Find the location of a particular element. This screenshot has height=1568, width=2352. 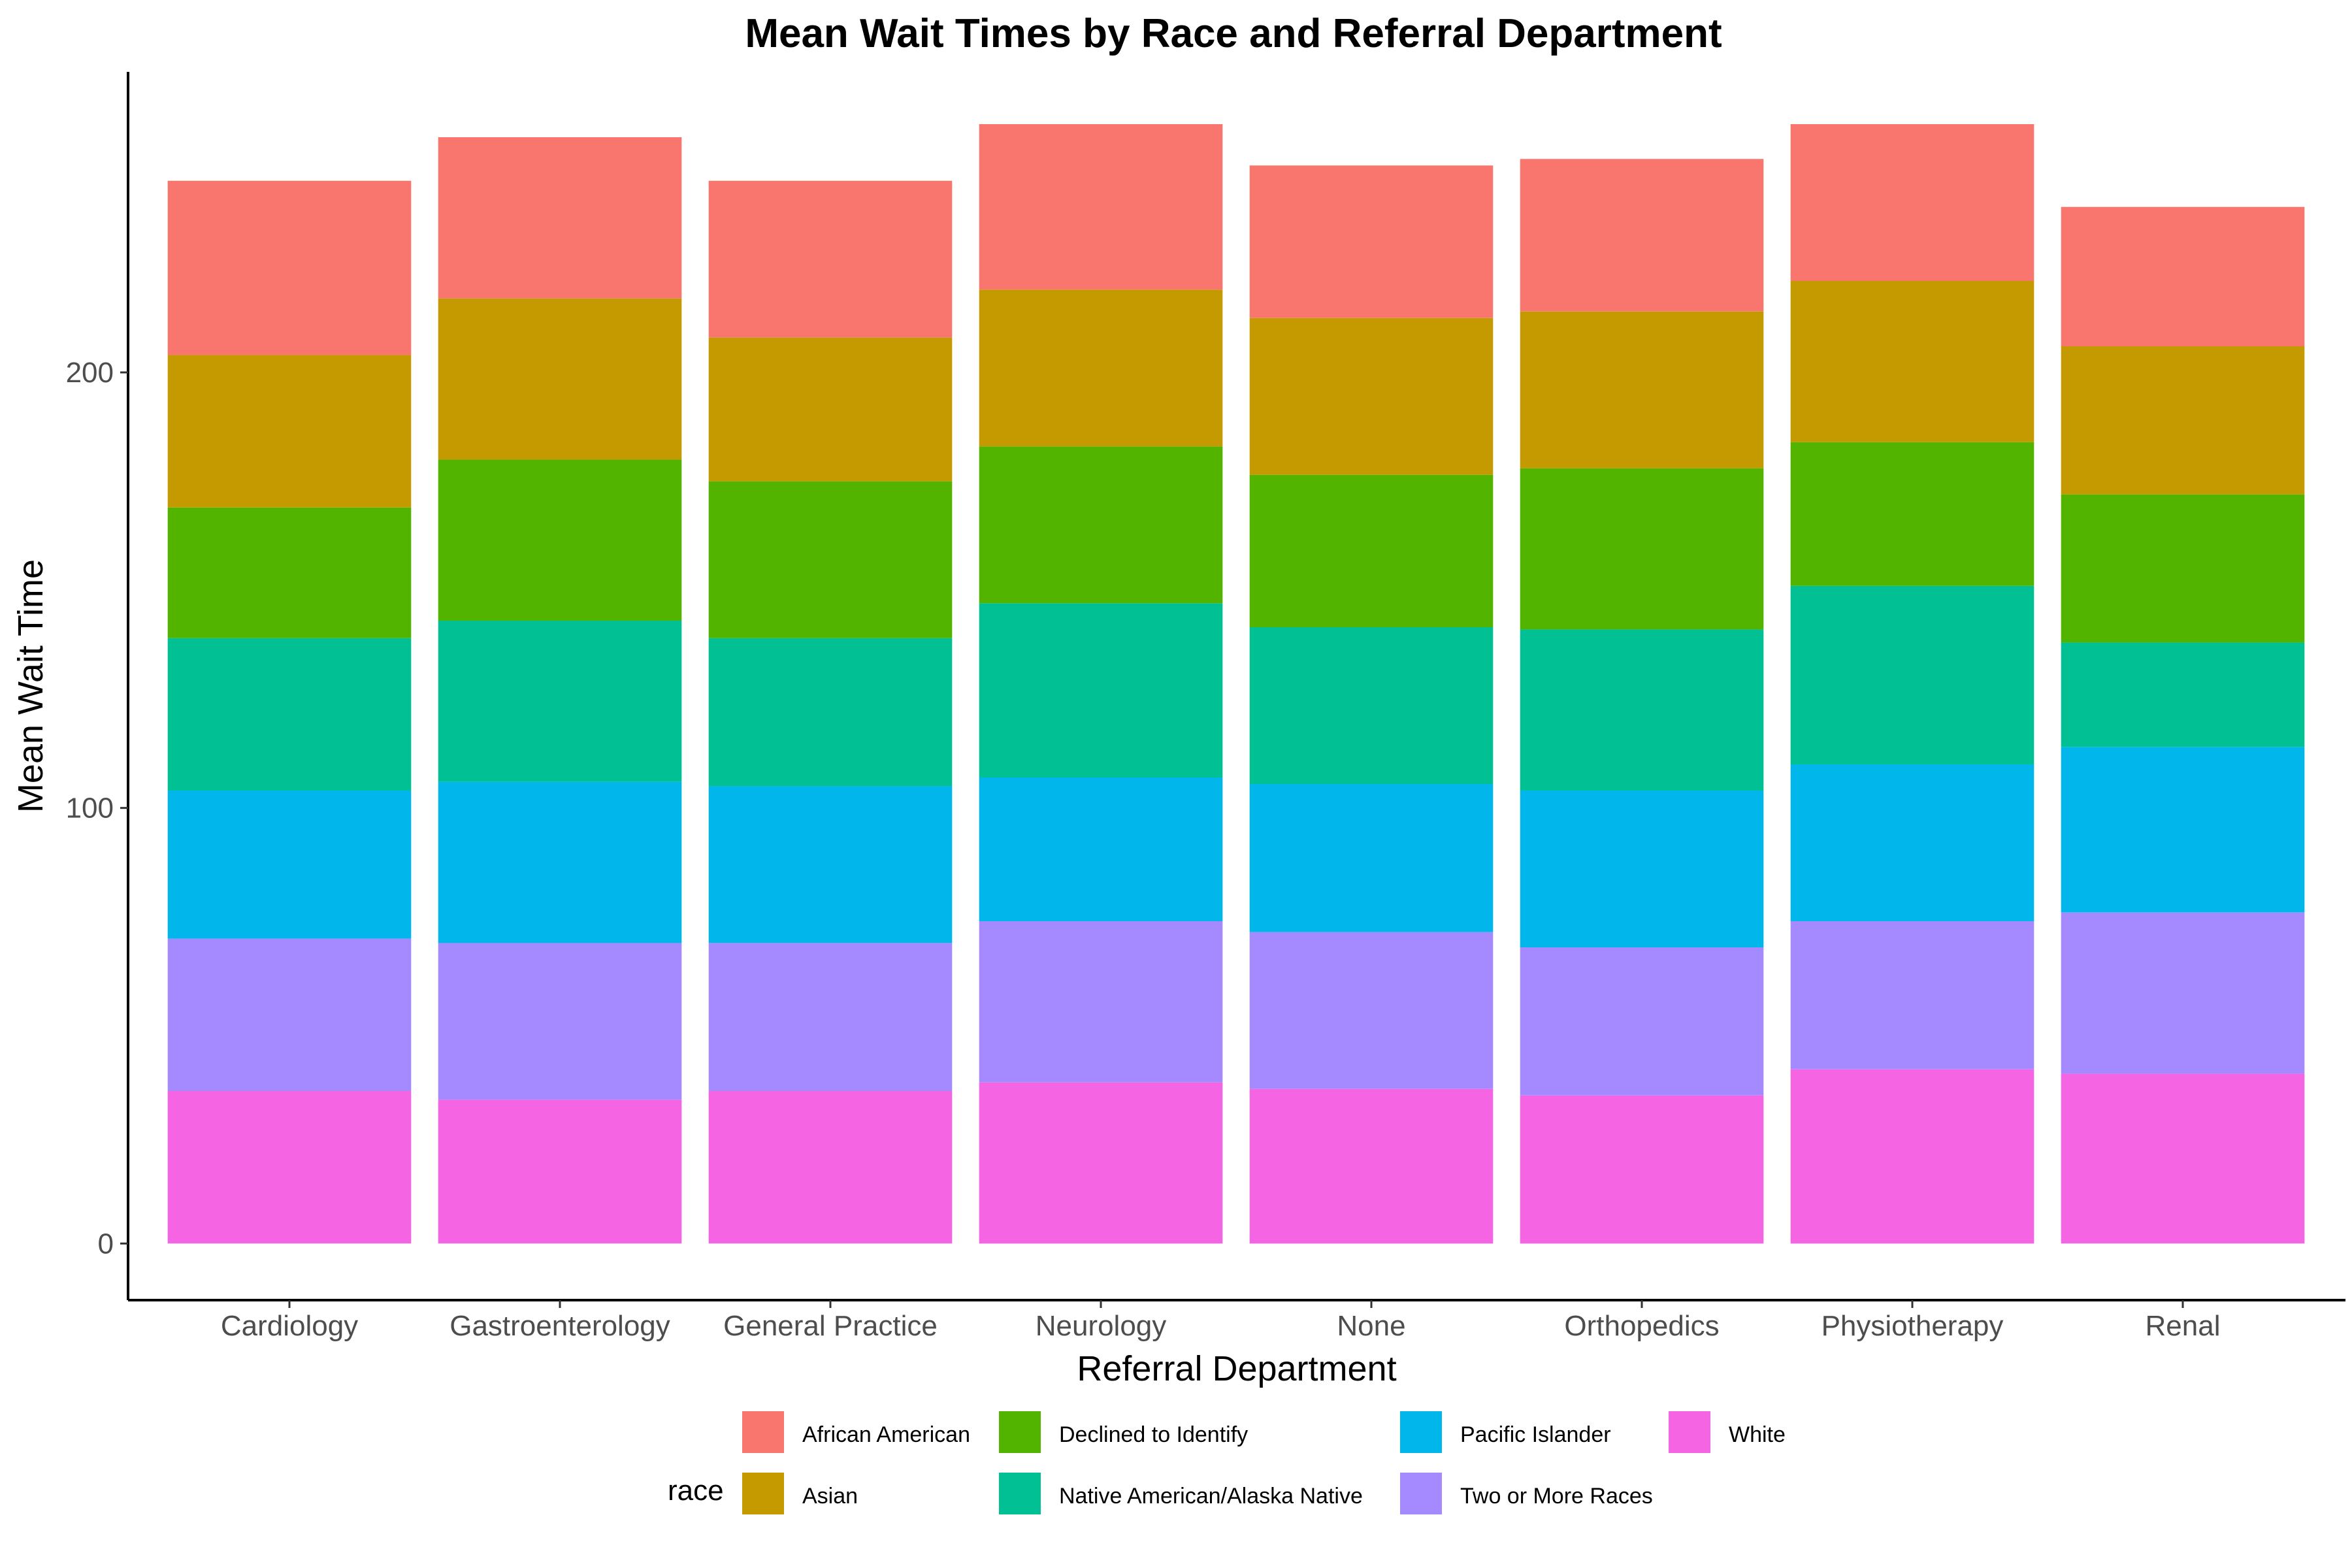

bar-none-white is located at coordinates (1371, 1166).